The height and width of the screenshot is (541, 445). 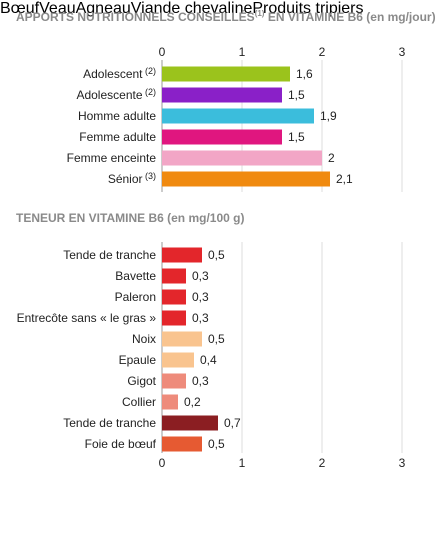 What do you see at coordinates (150, 176) in the screenshot?
I see `chart1-category-note: (3)` at bounding box center [150, 176].